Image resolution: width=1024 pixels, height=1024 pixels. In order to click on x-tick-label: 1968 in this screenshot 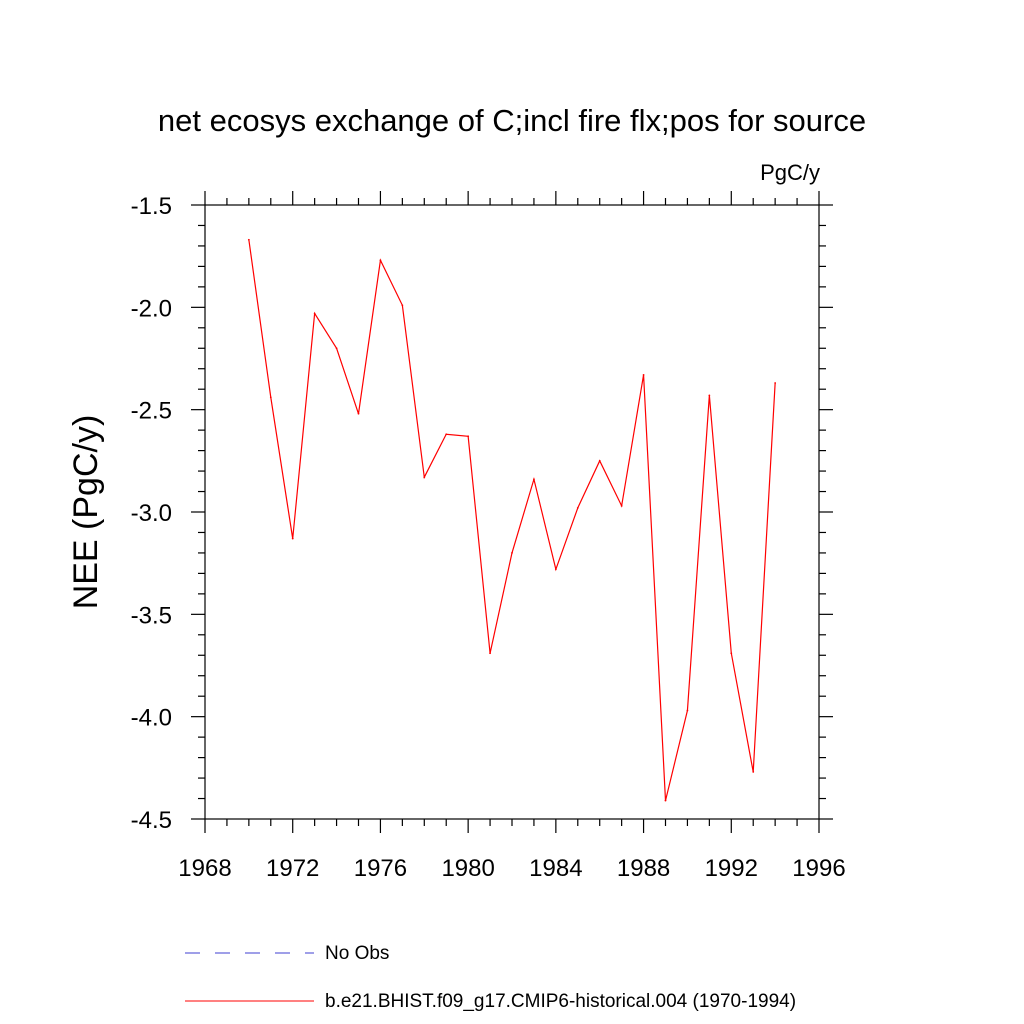, I will do `click(204, 868)`.